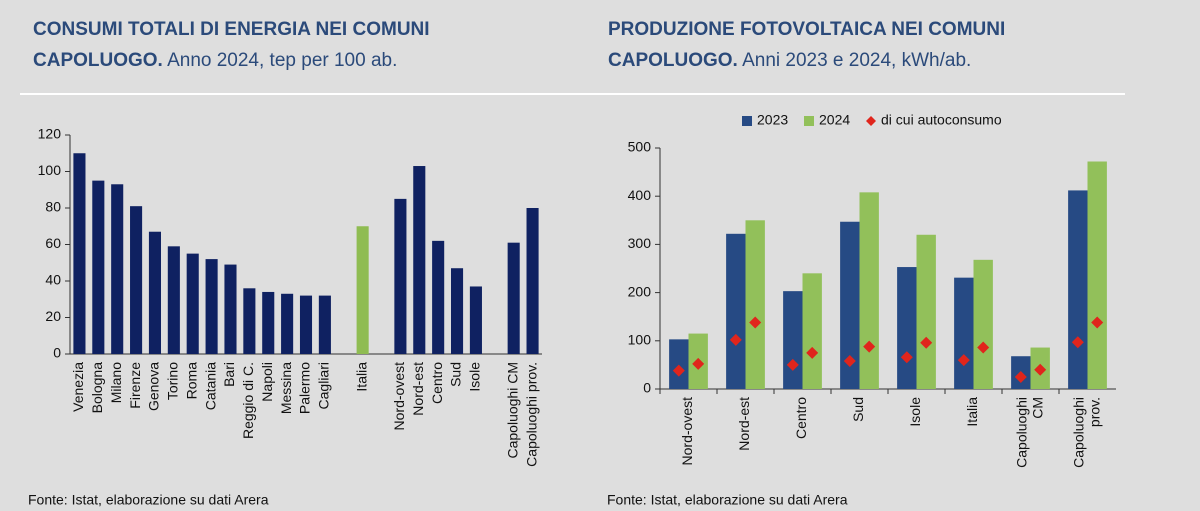  Describe the element at coordinates (640, 195) in the screenshot. I see `y-tick-label: 400` at that location.